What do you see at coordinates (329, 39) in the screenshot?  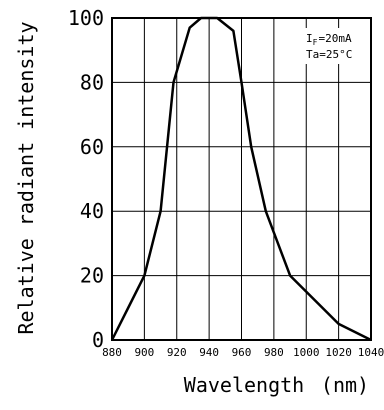 I see `forward-current-label: IF=20mA` at bounding box center [329, 39].